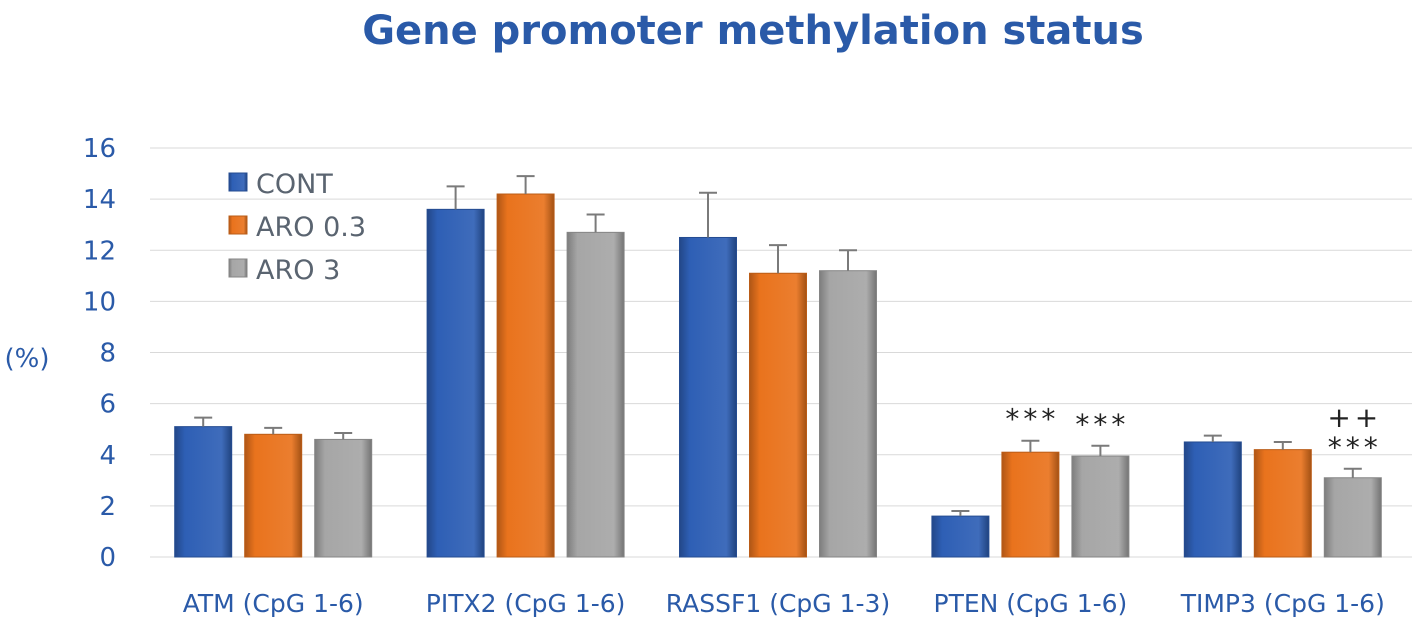 Image resolution: width=1417 pixels, height=624 pixels. Describe the element at coordinates (99, 149) in the screenshot. I see `y-tick-label: 16` at that location.